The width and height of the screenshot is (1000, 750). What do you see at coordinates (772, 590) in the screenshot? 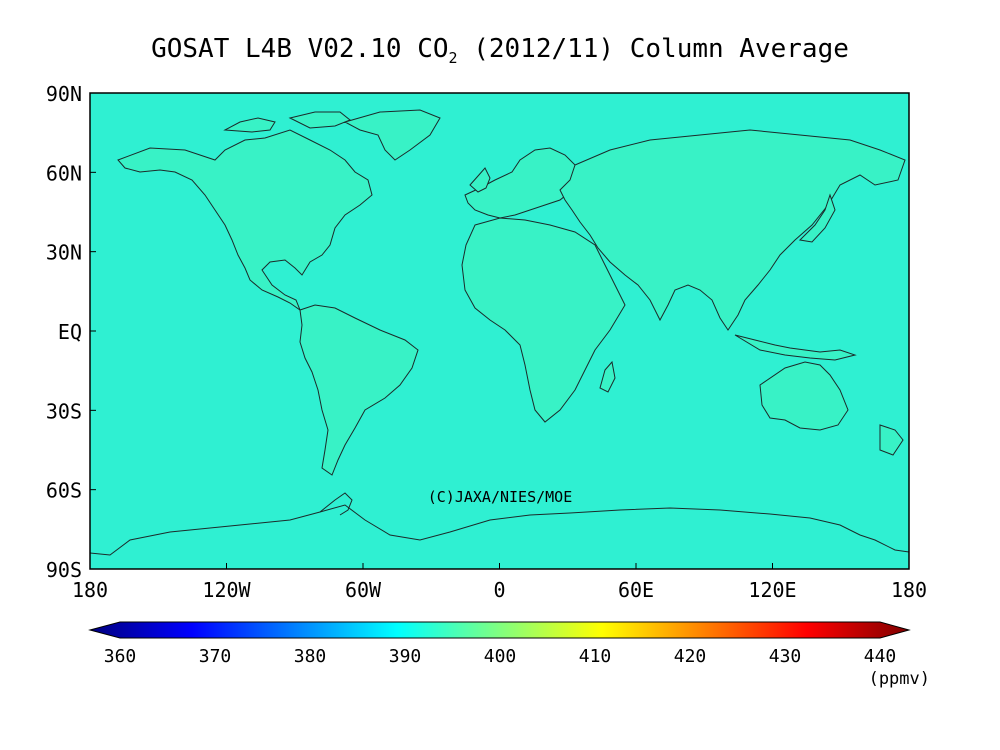
I see `lon-tick-label: 120E` at bounding box center [772, 590].